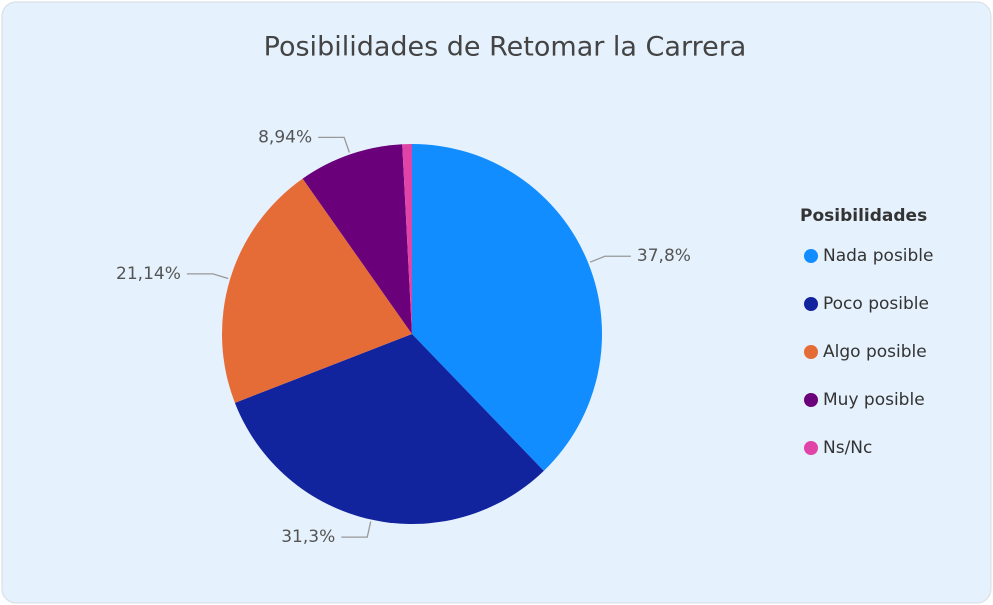 This screenshot has width=993, height=605. Describe the element at coordinates (148, 274) in the screenshot. I see `data-label: 21,14%` at that location.